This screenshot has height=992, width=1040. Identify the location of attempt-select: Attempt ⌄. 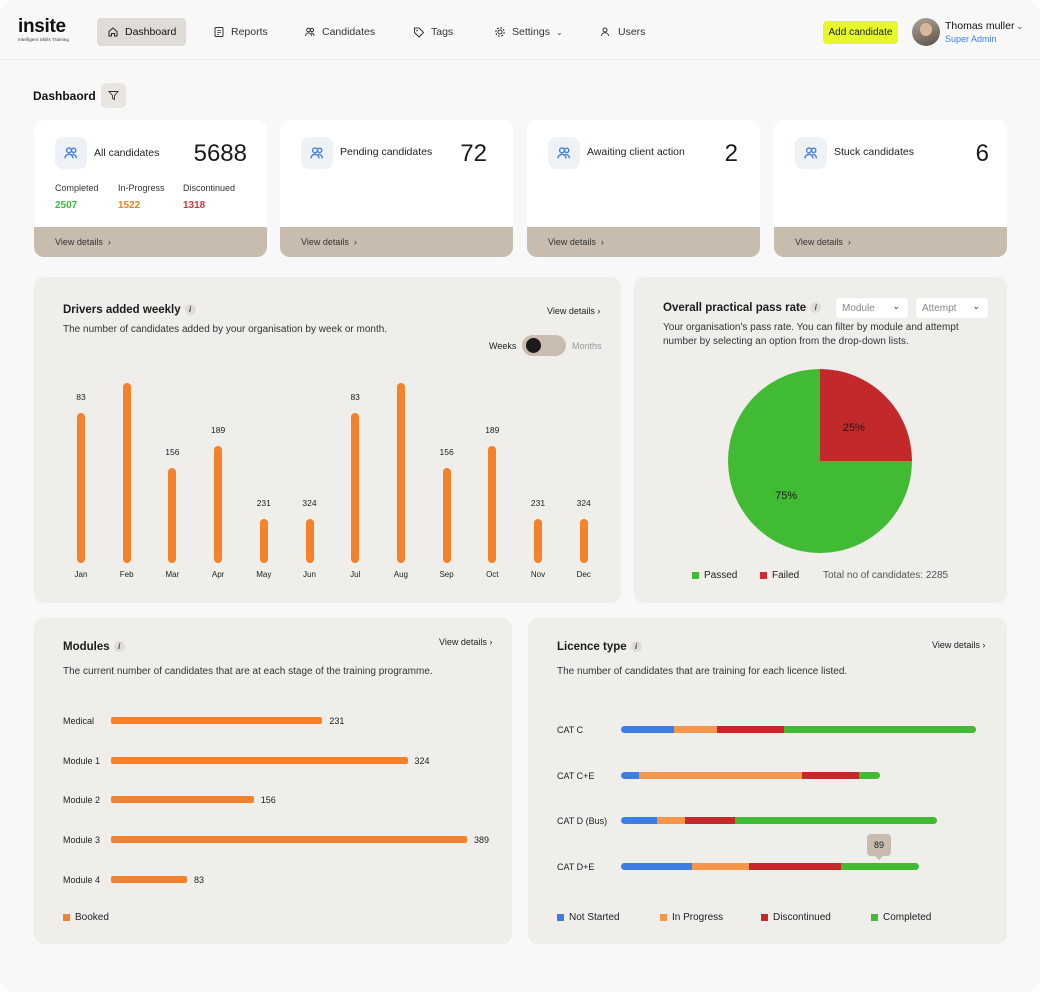
(952, 308).